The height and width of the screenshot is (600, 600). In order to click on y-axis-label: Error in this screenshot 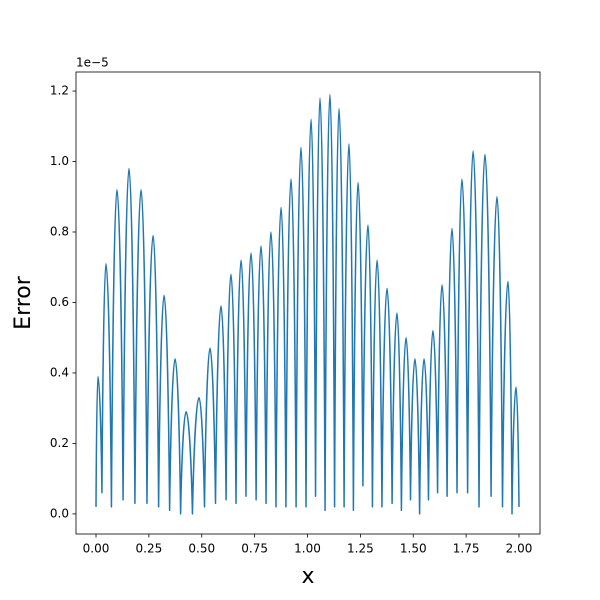, I will do `click(23, 302)`.